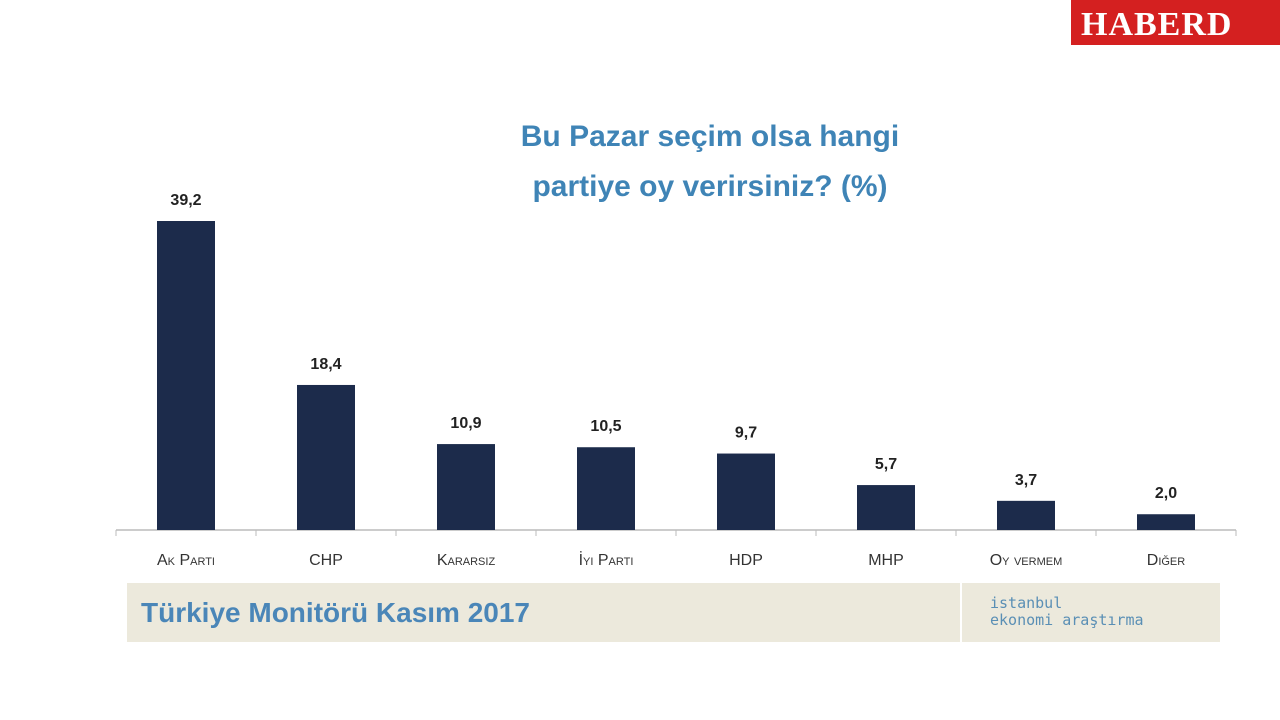 Image resolution: width=1280 pixels, height=720 pixels. Describe the element at coordinates (325, 364) in the screenshot. I see `value-label: 18,4` at that location.